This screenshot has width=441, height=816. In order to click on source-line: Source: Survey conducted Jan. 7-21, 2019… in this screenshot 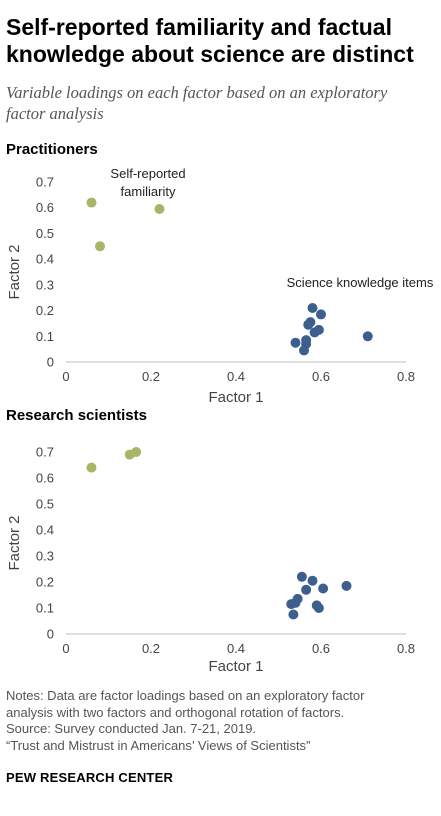, I will do `click(131, 728)`.